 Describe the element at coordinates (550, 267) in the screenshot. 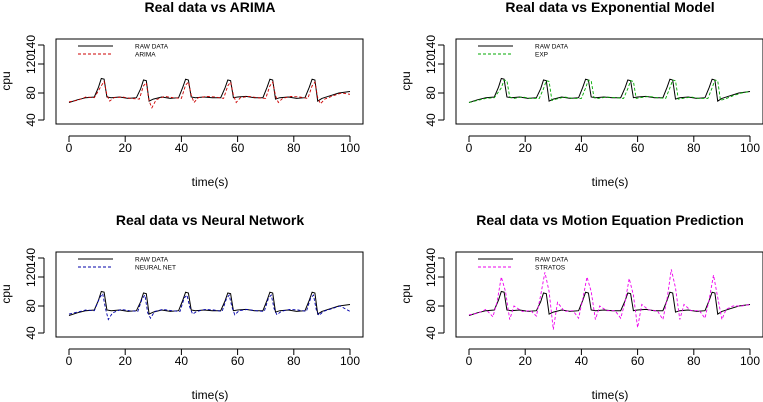

I see `legend-label: STRATOS` at that location.